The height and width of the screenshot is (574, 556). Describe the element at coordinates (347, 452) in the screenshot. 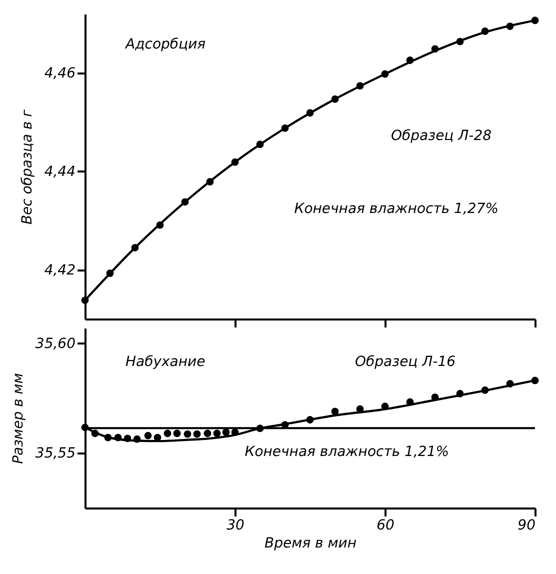

I see `annotation: Конечная влажность 1,21%` at that location.